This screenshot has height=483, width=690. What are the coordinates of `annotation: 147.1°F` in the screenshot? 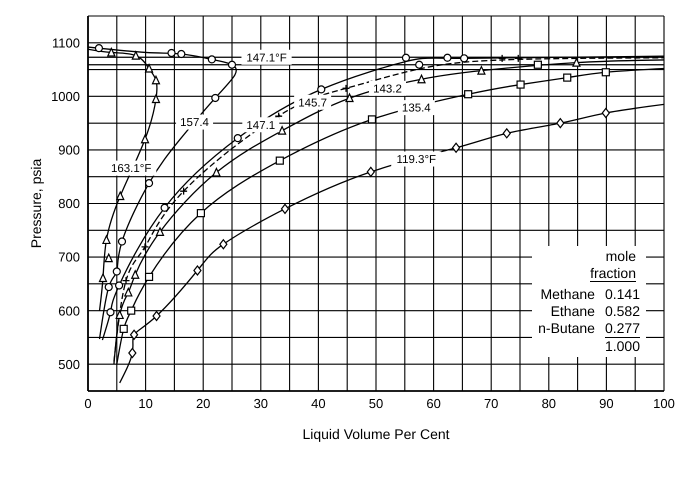 It's located at (266, 58).